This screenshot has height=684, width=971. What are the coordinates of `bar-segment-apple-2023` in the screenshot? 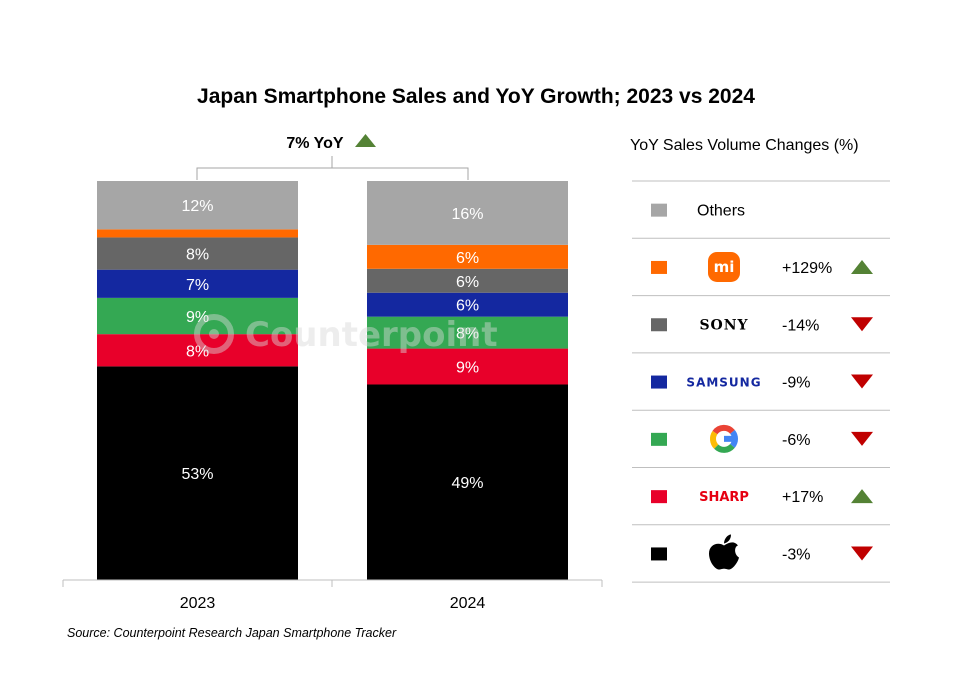 It's located at (197, 473).